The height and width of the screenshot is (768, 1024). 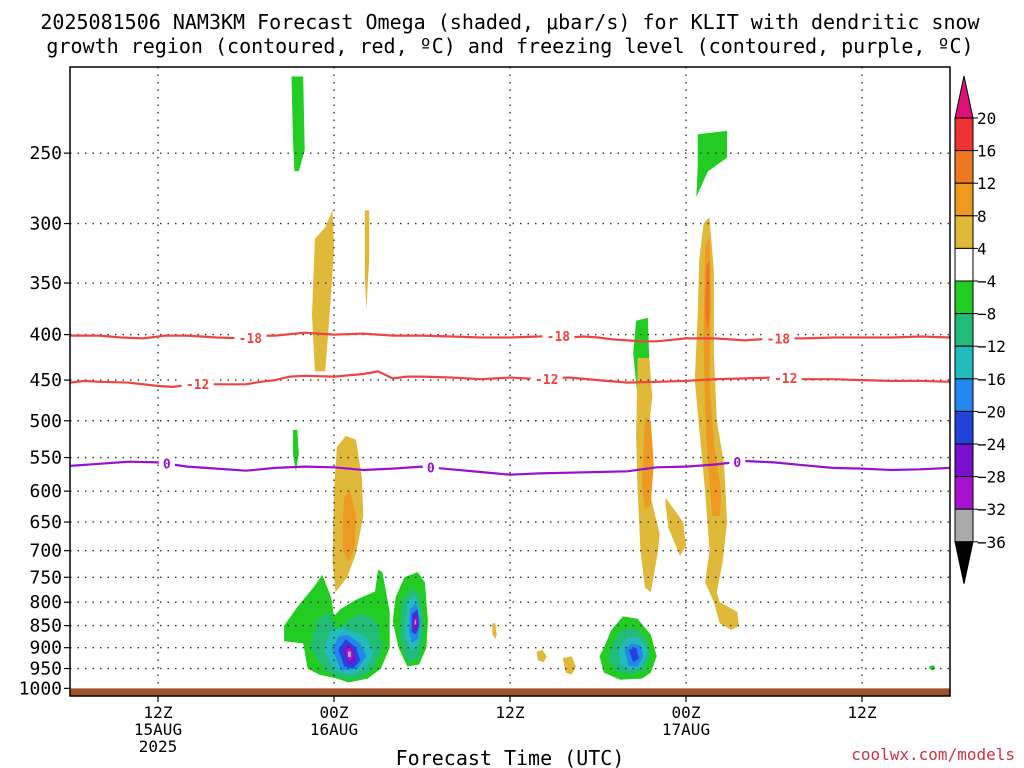 What do you see at coordinates (932, 668) in the screenshot?
I see `omega-region--6-7` at bounding box center [932, 668].